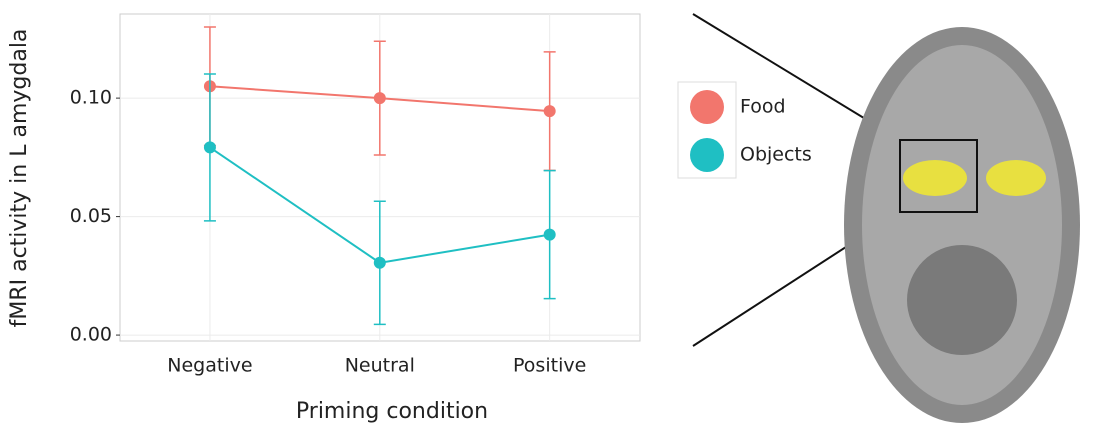 This screenshot has height=434, width=1105. Describe the element at coordinates (549, 366) in the screenshot. I see `x-tick-label: Positive` at that location.